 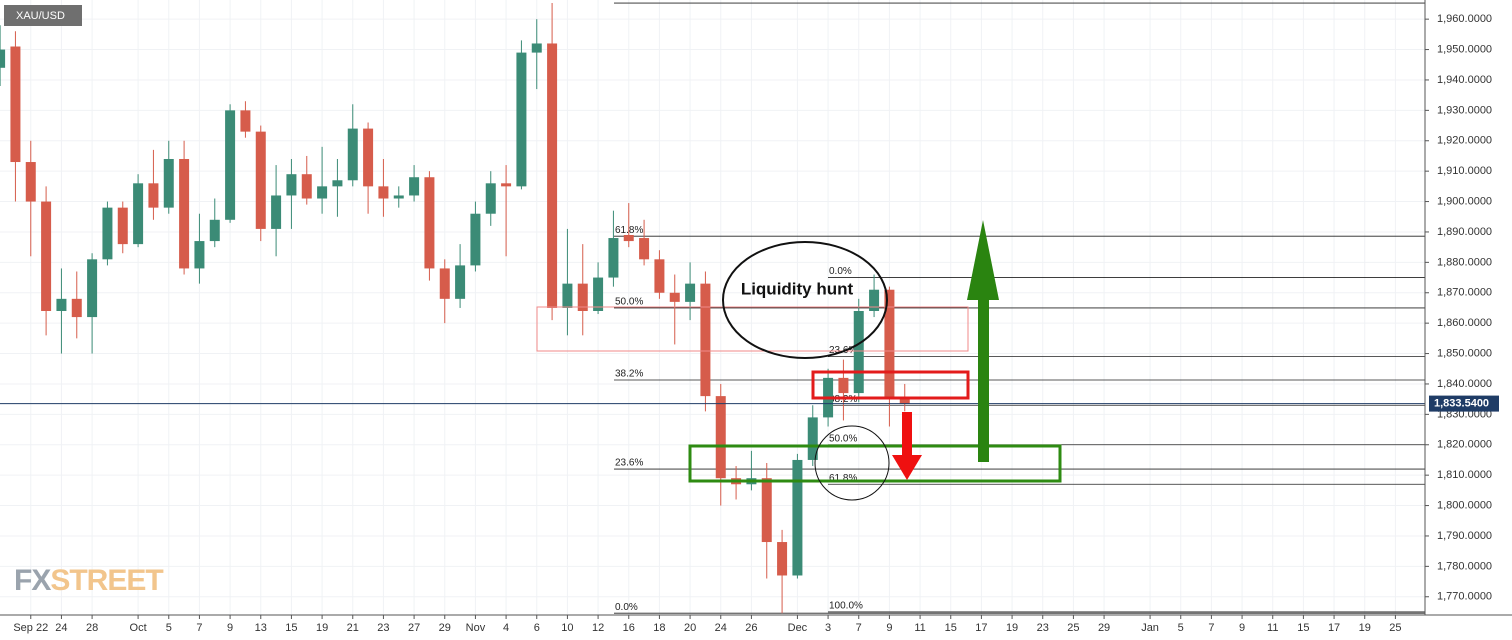 I want to click on last-price-tag, so click(x=1464, y=403).